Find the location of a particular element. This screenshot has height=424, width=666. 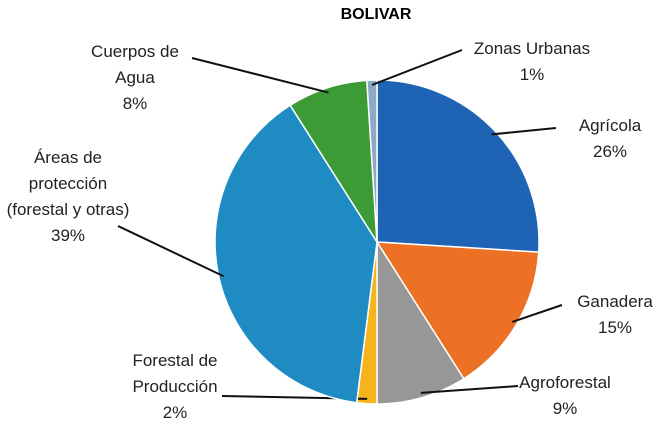

value-label: 9% is located at coordinates (565, 408).